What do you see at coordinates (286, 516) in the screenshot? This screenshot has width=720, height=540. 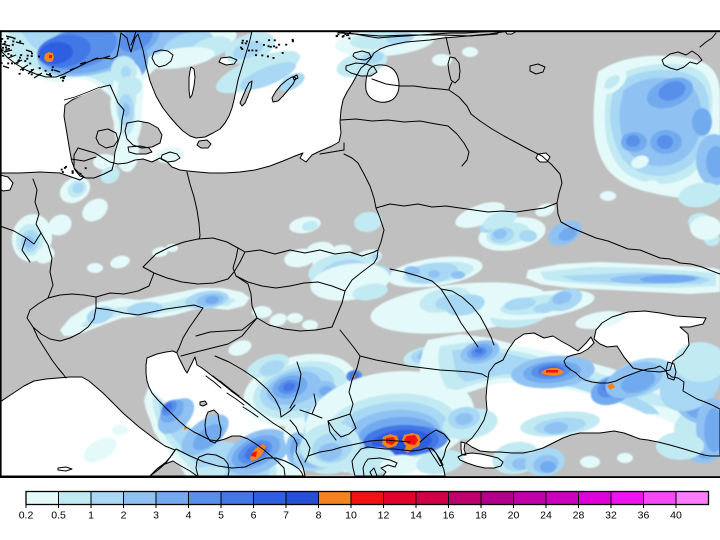 I see `svg-text: 7` at bounding box center [286, 516].